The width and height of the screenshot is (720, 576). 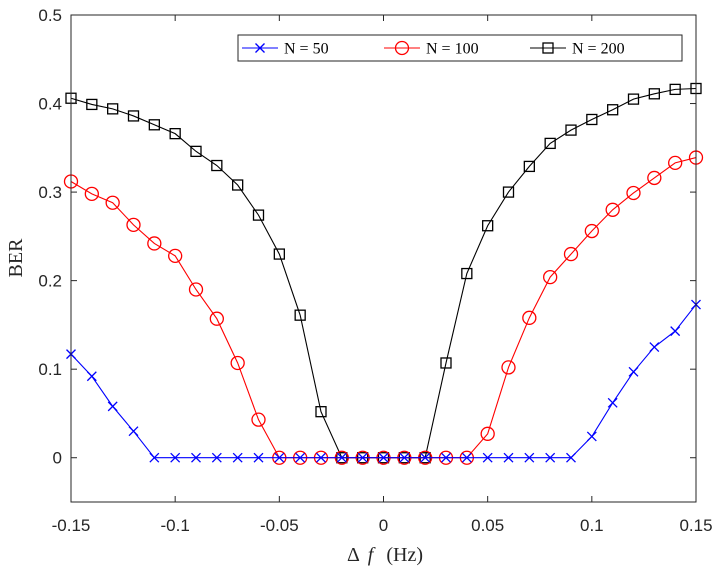 What do you see at coordinates (16, 258) in the screenshot?
I see `y-axis-label: BER` at bounding box center [16, 258].